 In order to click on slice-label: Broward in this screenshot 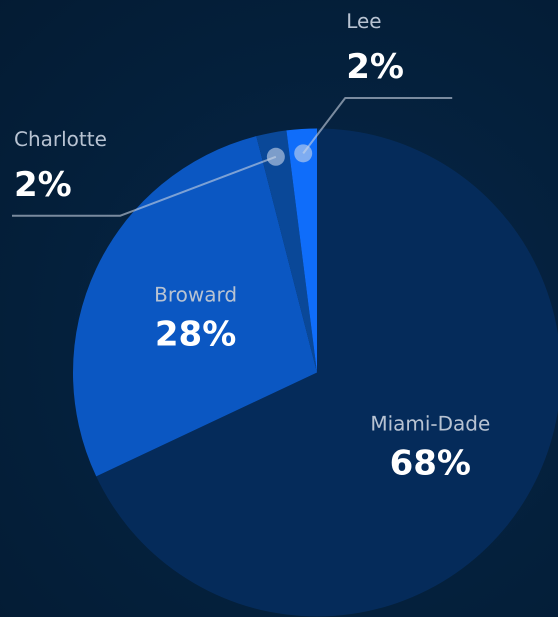, I will do `click(196, 294)`.